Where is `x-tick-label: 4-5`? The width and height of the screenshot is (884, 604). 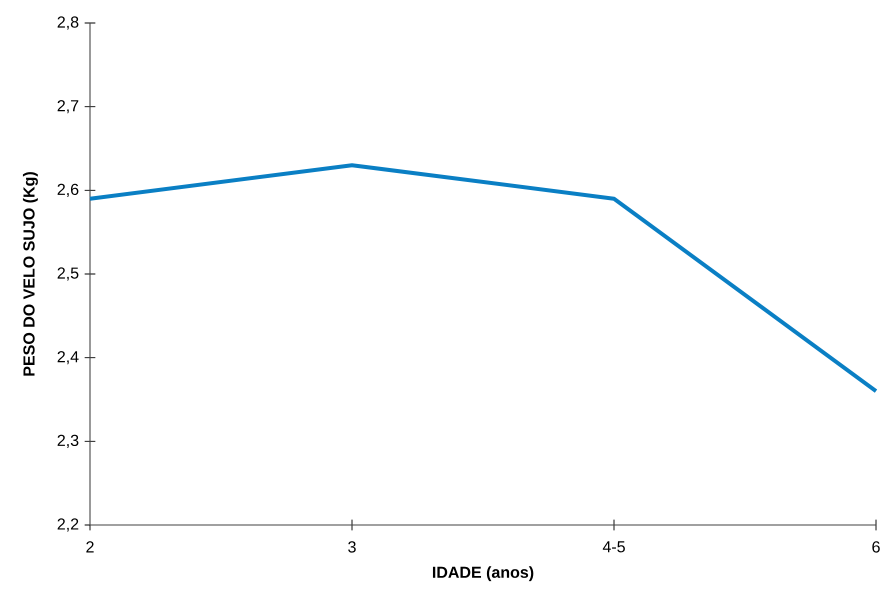
x-tick-label: 4-5 is located at coordinates (613, 546).